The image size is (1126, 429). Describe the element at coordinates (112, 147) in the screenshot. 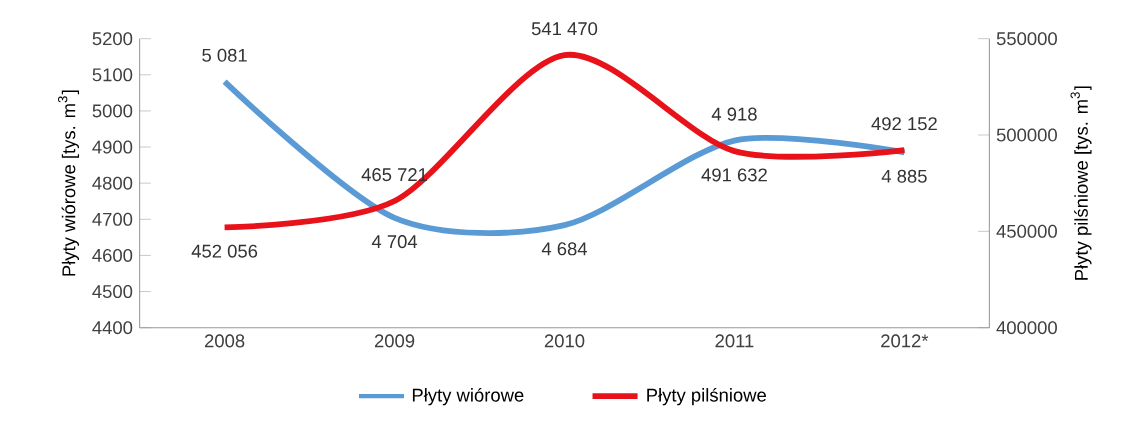

I see `y-tick-label: 4900` at that location.